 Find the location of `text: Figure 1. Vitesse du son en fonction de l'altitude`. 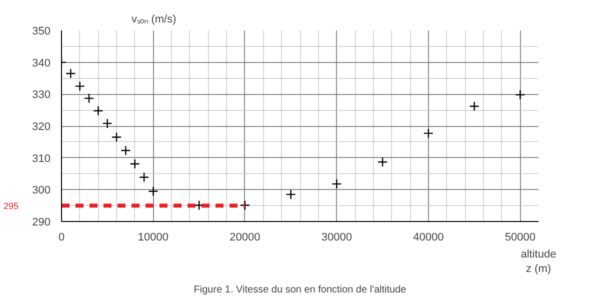

text: Figure 1. Vitesse du son en fonction de l'altitude is located at coordinates (300, 290).